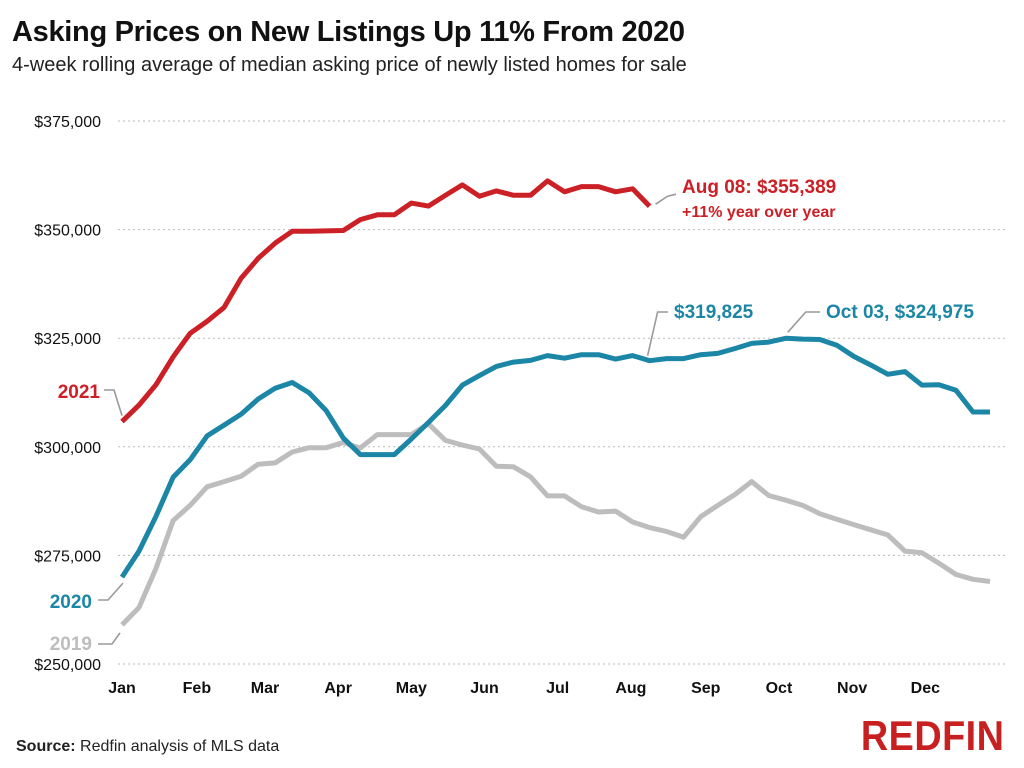 This screenshot has height=768, width=1024. I want to click on x-tick-label: Aug, so click(630, 688).